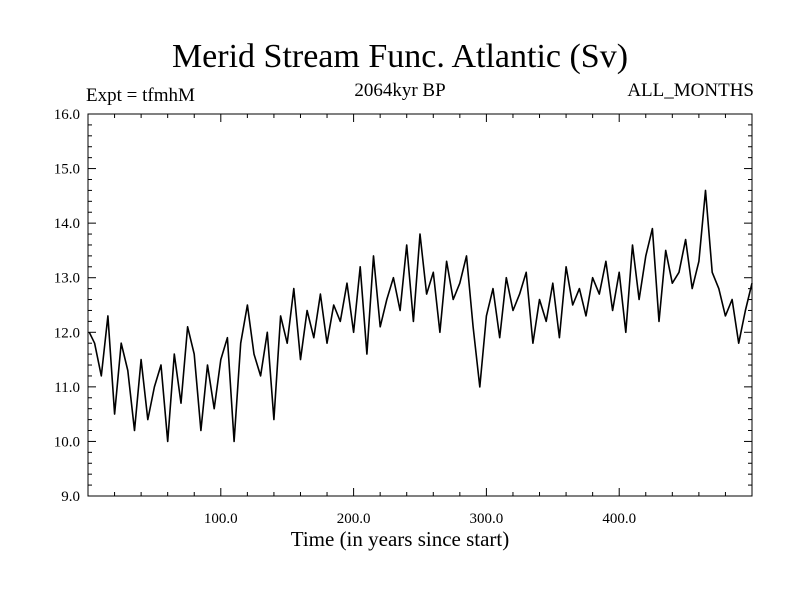 This screenshot has width=800, height=600. What do you see at coordinates (690, 90) in the screenshot?
I see `months-label: ALL_MONTHS` at bounding box center [690, 90].